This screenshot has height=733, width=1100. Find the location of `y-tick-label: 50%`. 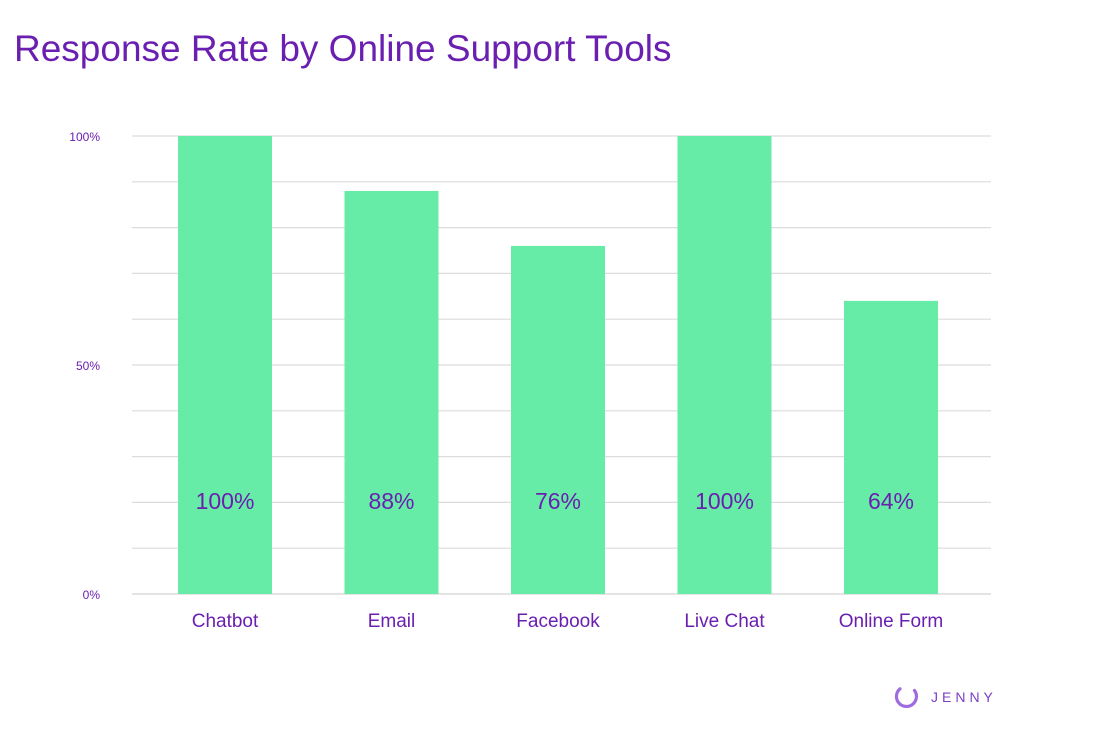

y-tick-label: 50% is located at coordinates (88, 366).